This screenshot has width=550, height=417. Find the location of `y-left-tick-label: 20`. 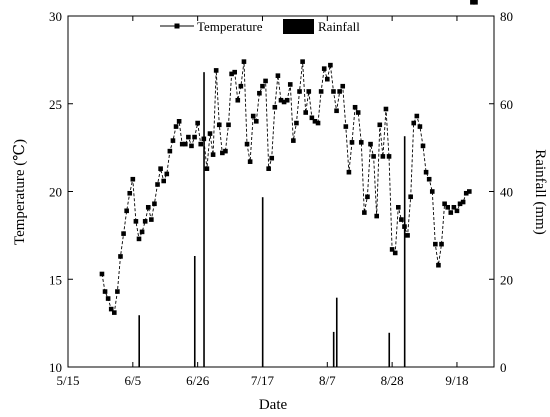

y-left-tick-label: 20 is located at coordinates (55, 192).